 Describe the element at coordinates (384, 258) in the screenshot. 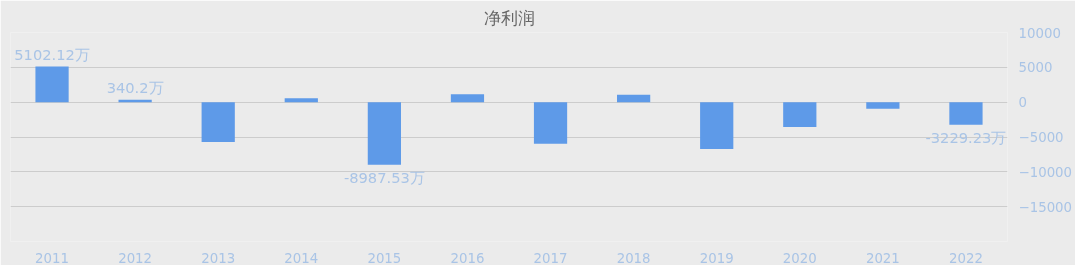

I see `x-tick-label: 2015` at that location.